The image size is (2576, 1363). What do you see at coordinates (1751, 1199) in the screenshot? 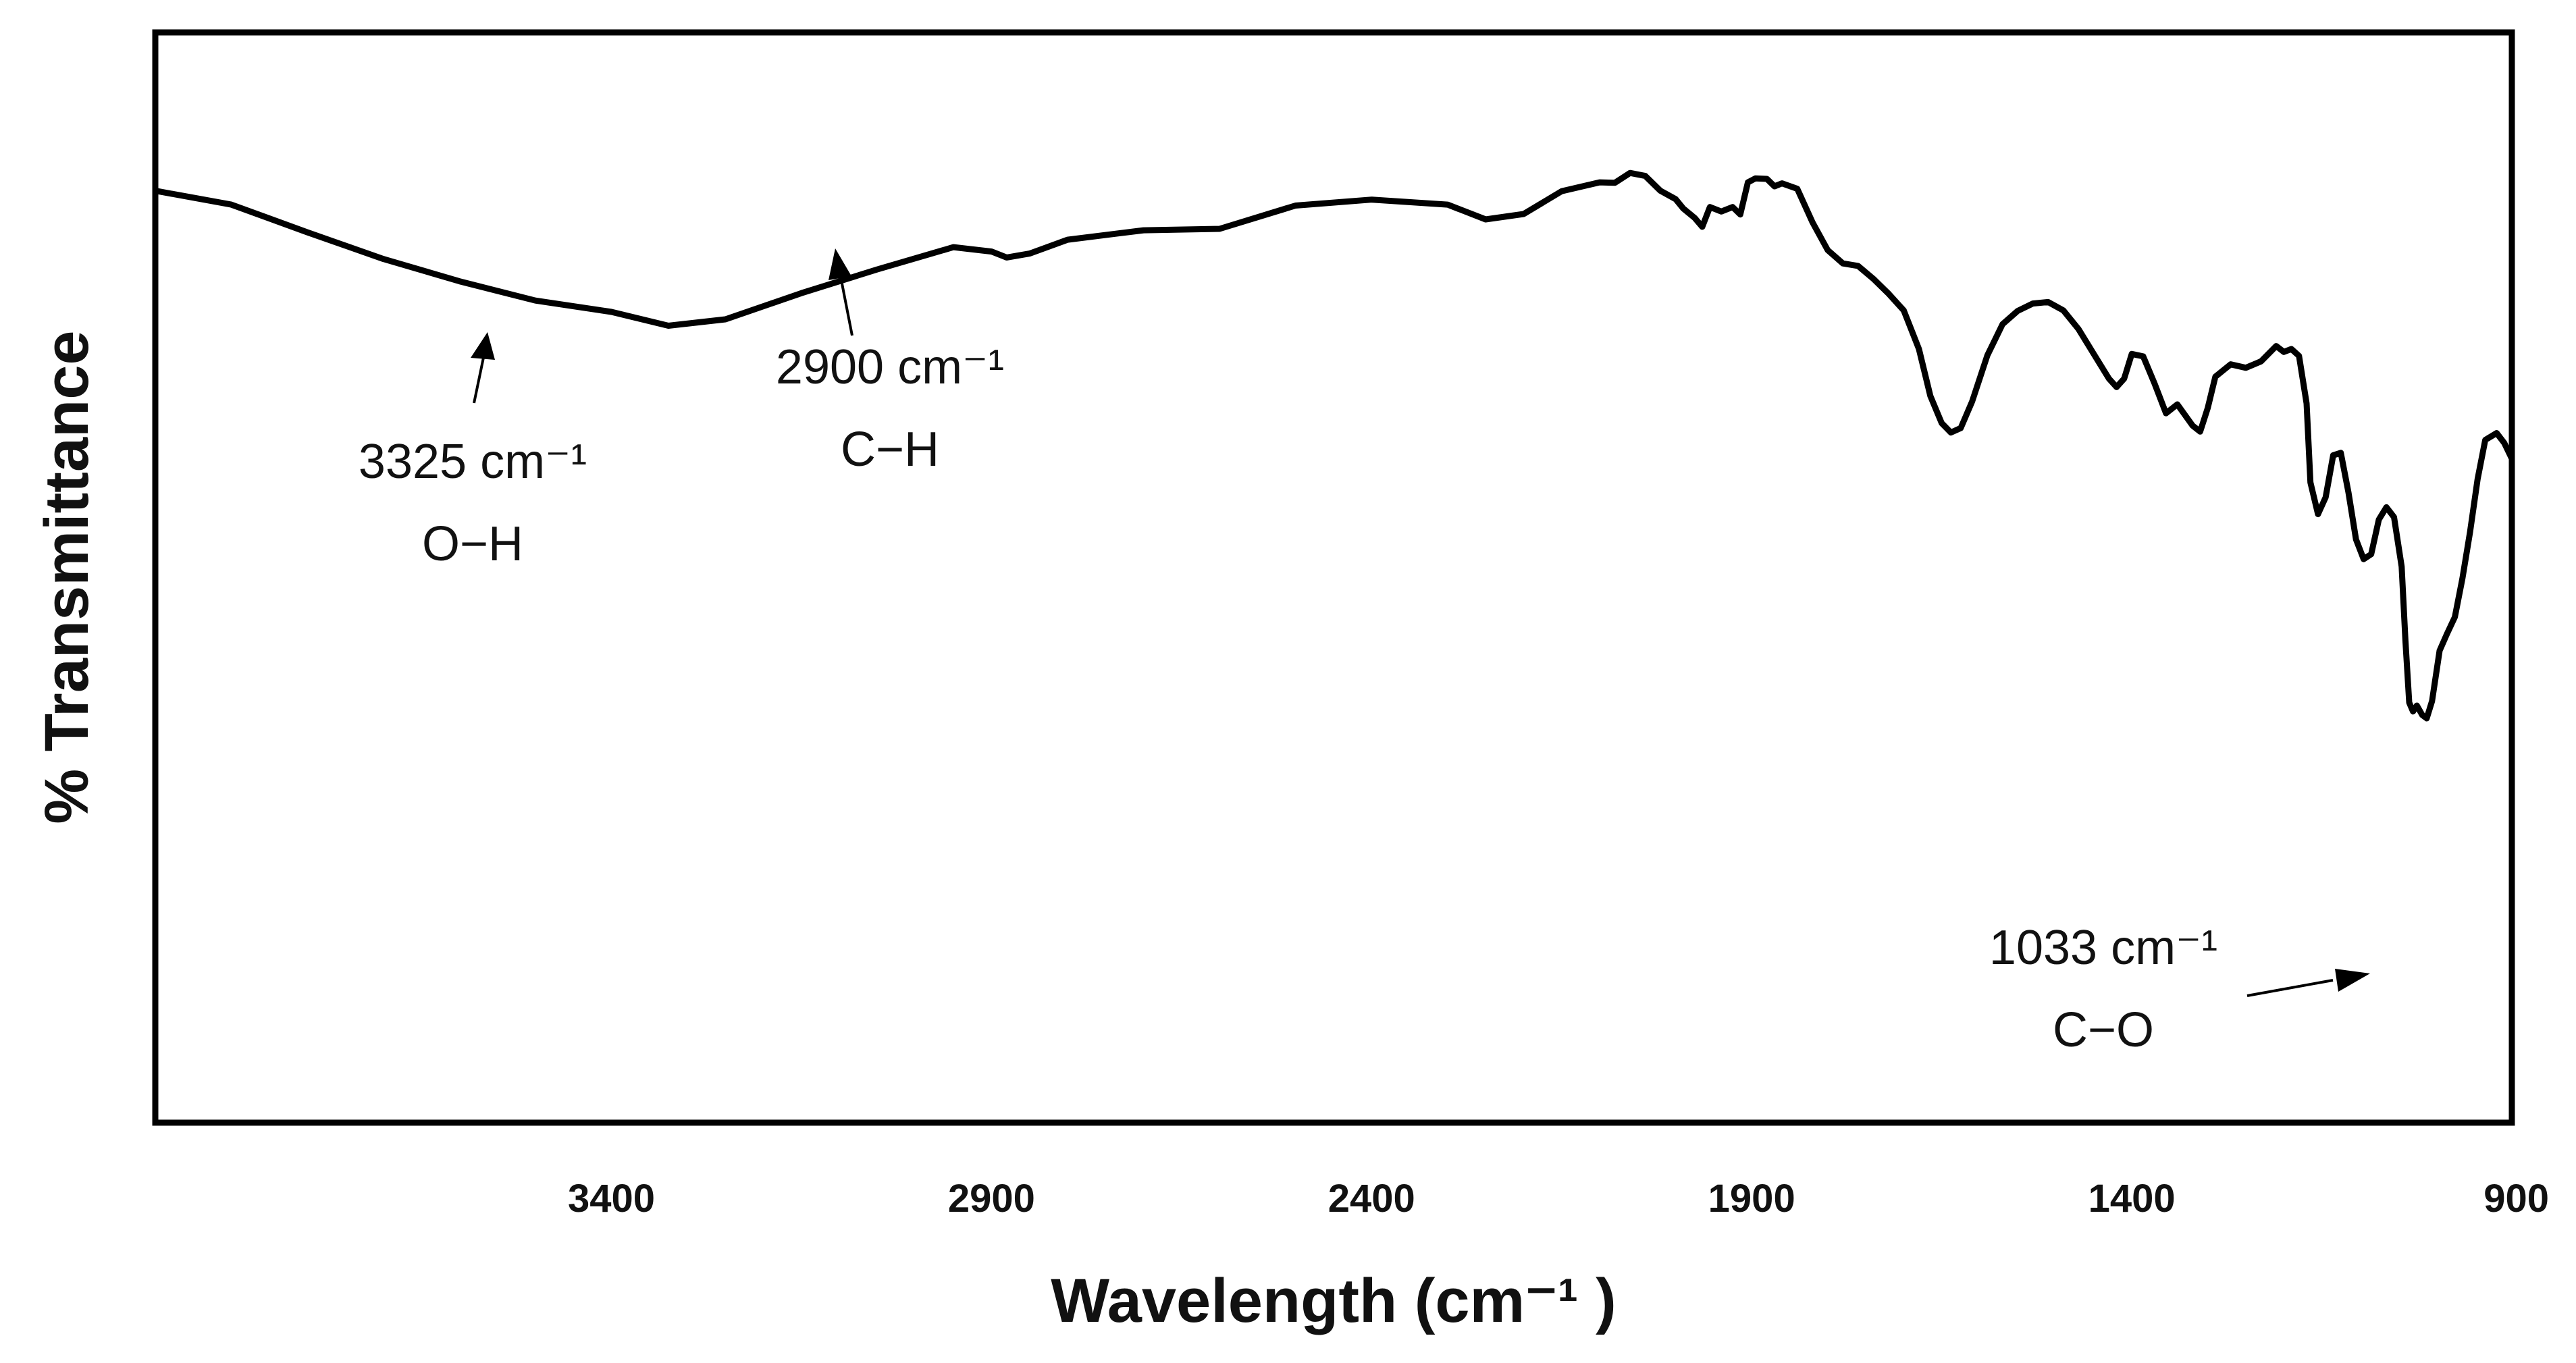
I see `x-tick-label-1900: 1900` at bounding box center [1751, 1199].